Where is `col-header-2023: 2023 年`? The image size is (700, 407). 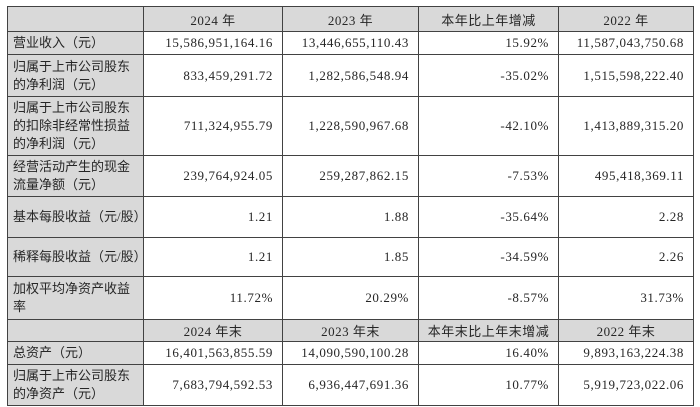
col-header-2023: 2023 年 is located at coordinates (350, 19).